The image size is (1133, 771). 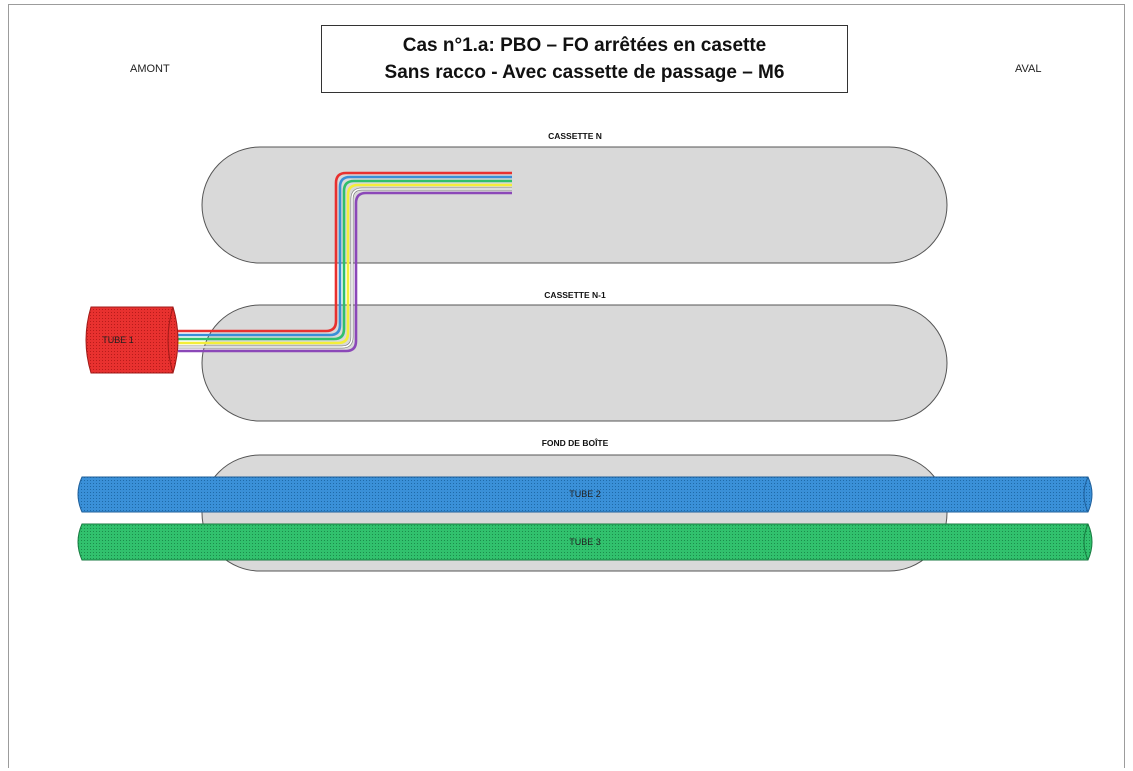 What do you see at coordinates (1028, 69) in the screenshot?
I see `aval-label: AVAL` at bounding box center [1028, 69].